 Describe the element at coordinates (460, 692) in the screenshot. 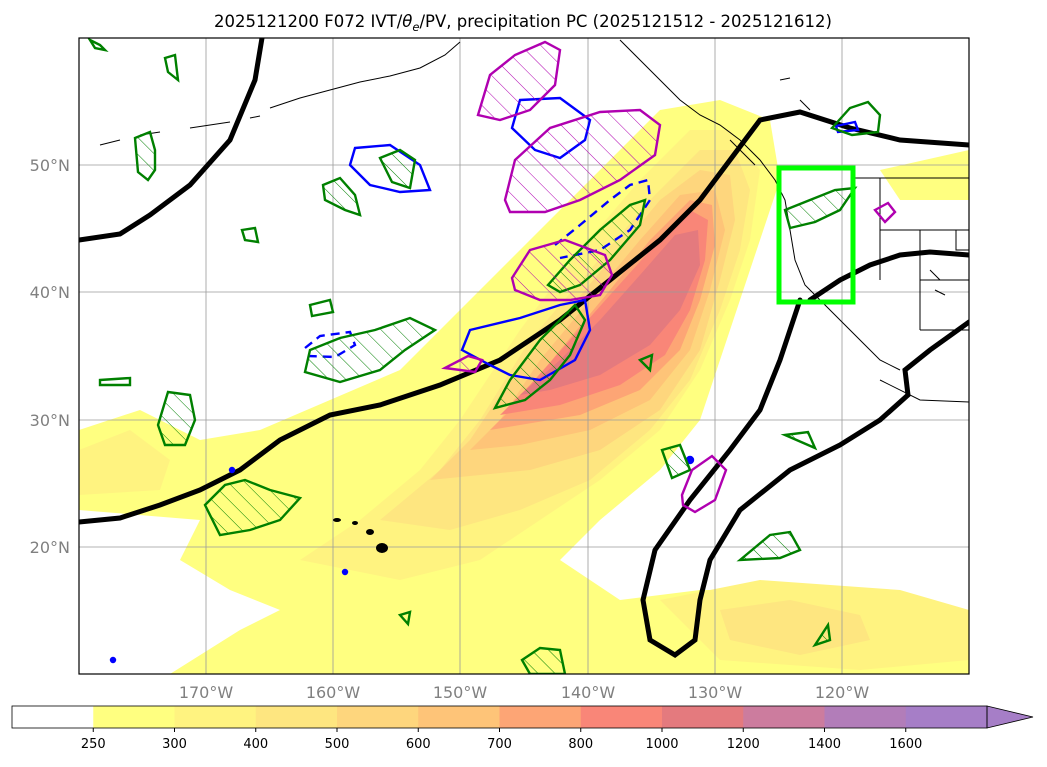

I see `lon-tick-150w: 150°W` at that location.